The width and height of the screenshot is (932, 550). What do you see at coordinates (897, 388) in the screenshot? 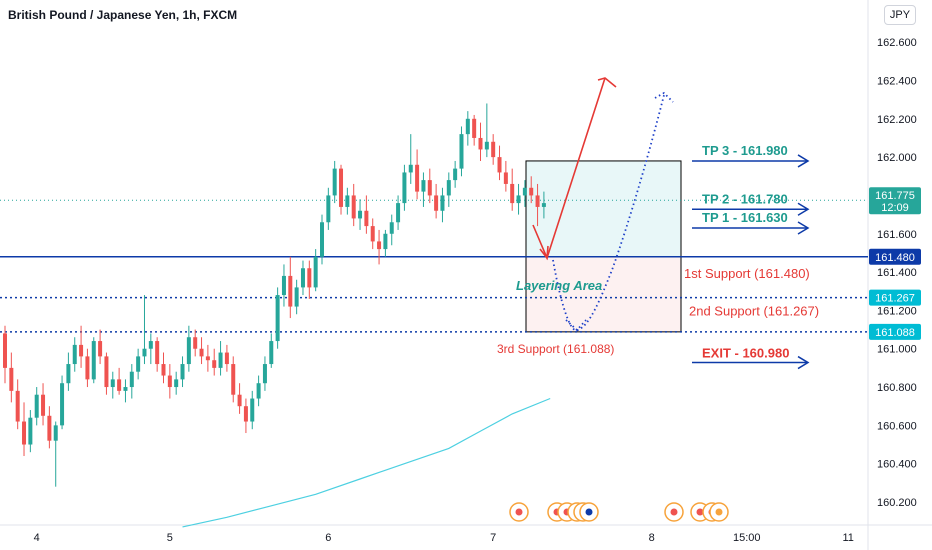
I see `y-tick-label: 160.800` at bounding box center [897, 388].